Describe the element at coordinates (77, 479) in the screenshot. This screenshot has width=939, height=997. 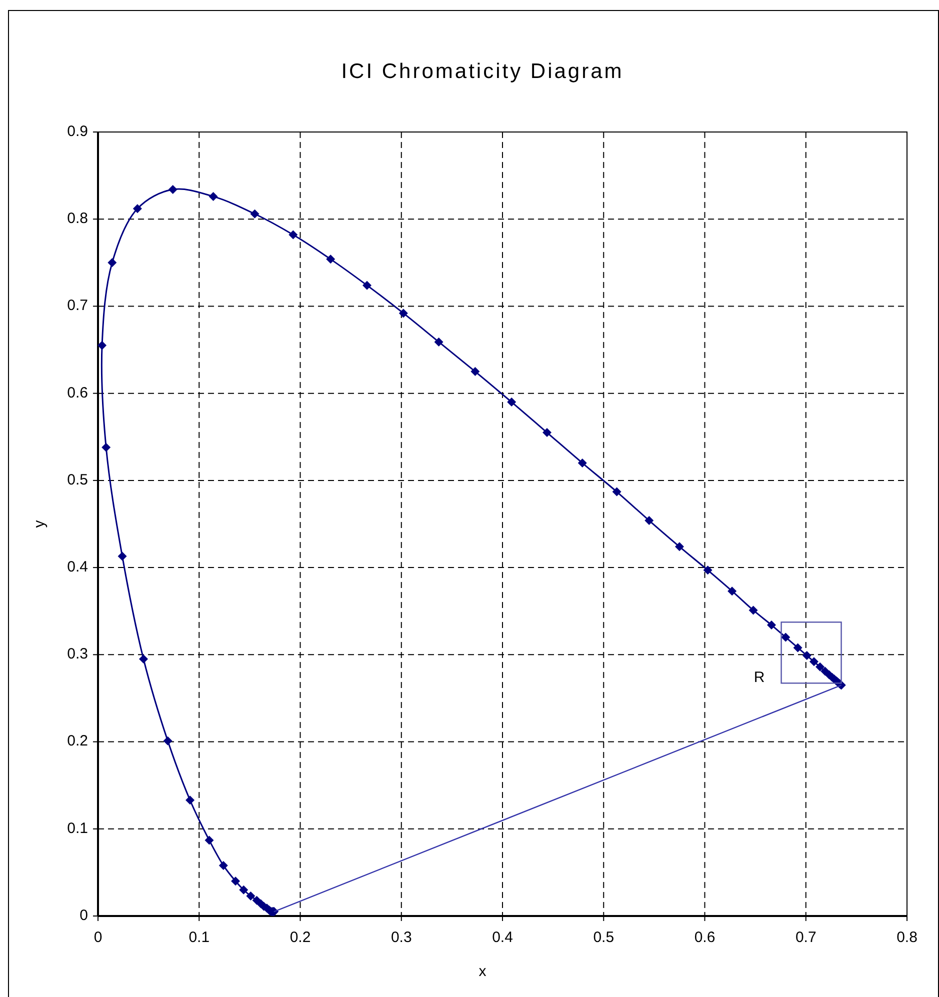
I see `y-tick-label: 0.5` at that location.